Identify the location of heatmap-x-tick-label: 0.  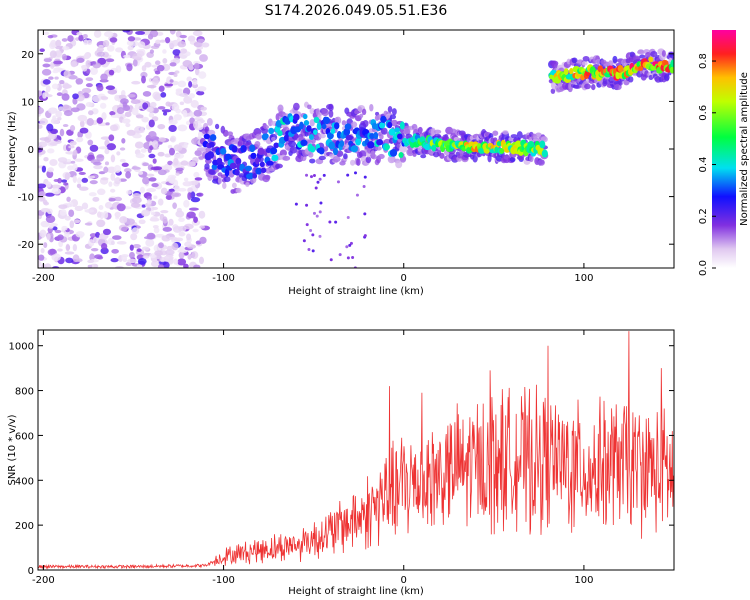
(404, 278).